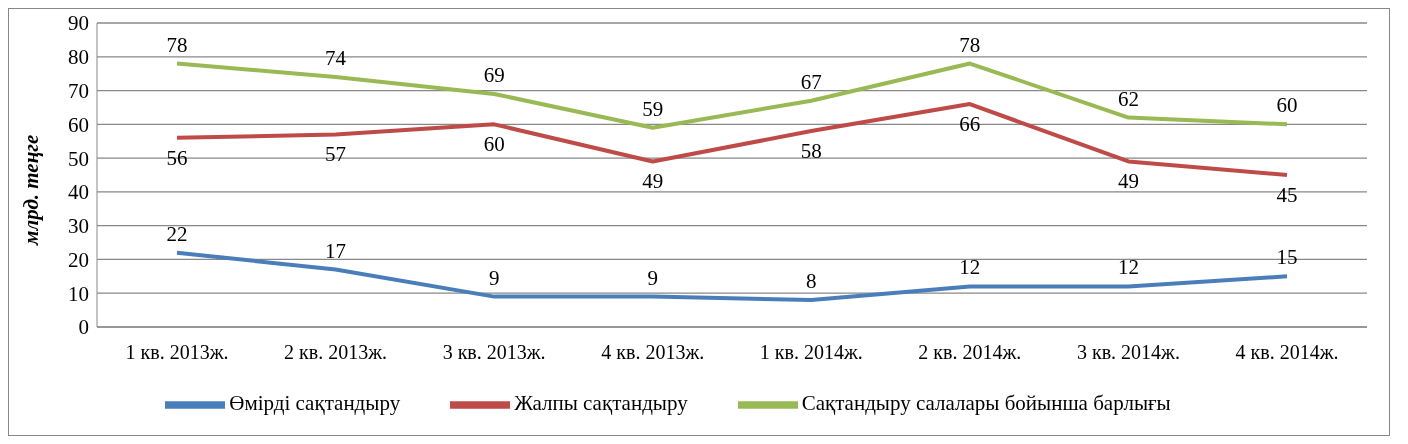 This screenshot has width=1408, height=444. I want to click on data-label: 69, so click(494, 74).